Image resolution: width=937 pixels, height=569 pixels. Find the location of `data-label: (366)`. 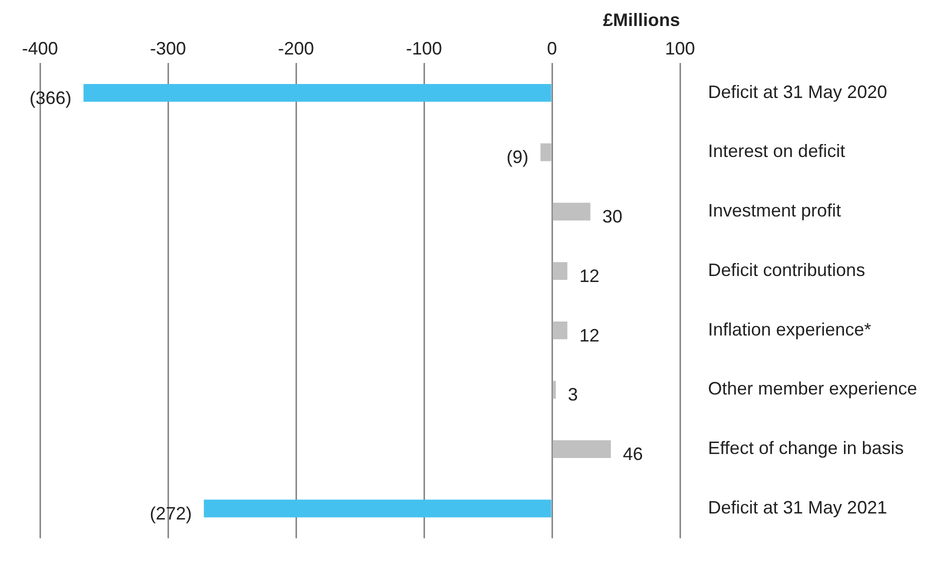

data-label: (366) is located at coordinates (50, 98).